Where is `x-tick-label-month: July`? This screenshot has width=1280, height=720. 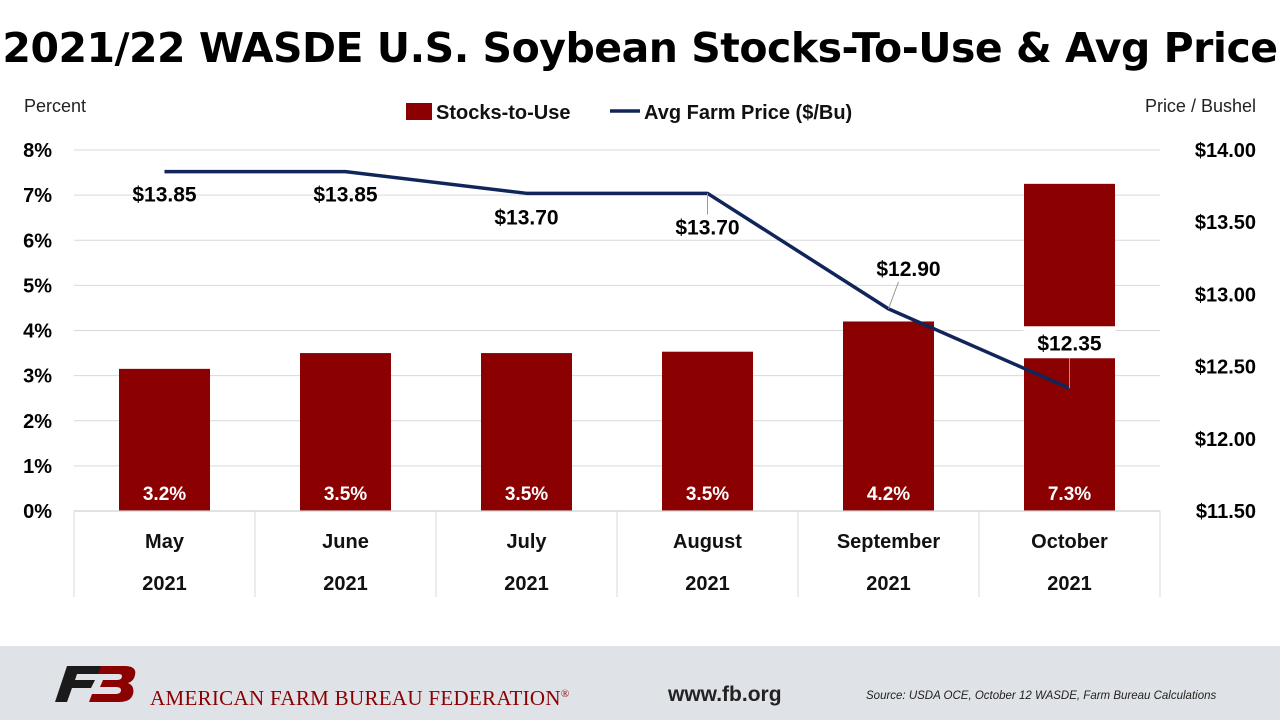
x-tick-label-month: July is located at coordinates (526, 542).